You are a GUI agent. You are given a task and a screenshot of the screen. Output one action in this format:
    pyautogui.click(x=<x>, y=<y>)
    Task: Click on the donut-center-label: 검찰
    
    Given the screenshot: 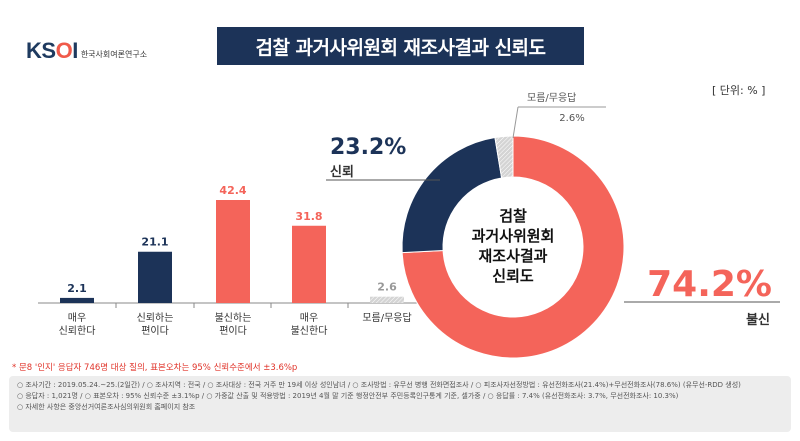 What is the action you would take?
    pyautogui.click(x=513, y=216)
    